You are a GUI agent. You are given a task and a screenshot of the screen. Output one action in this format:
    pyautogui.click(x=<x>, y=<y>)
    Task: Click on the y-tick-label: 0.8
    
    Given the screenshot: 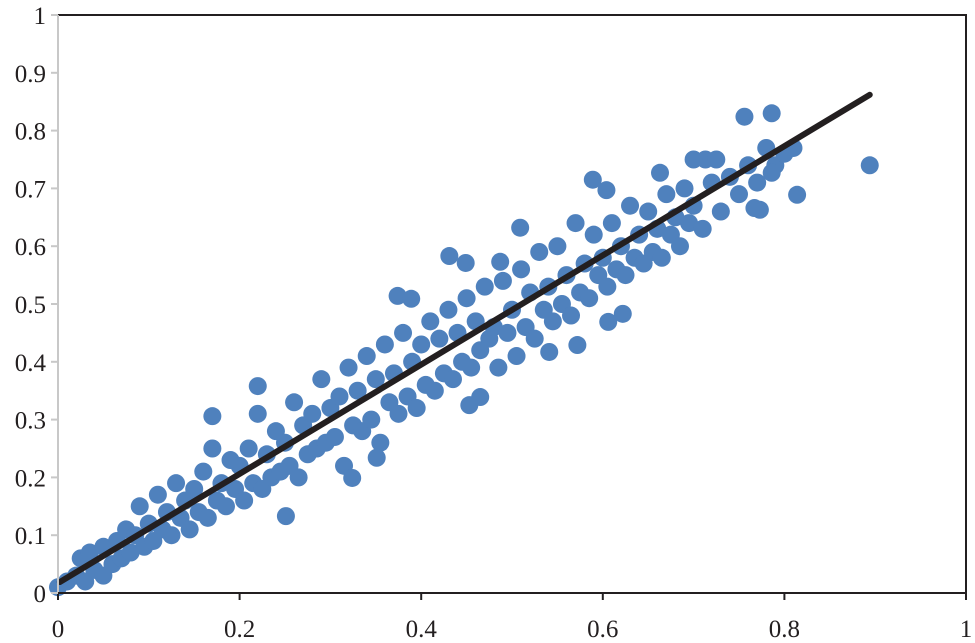 What is the action you would take?
    pyautogui.click(x=30, y=132)
    